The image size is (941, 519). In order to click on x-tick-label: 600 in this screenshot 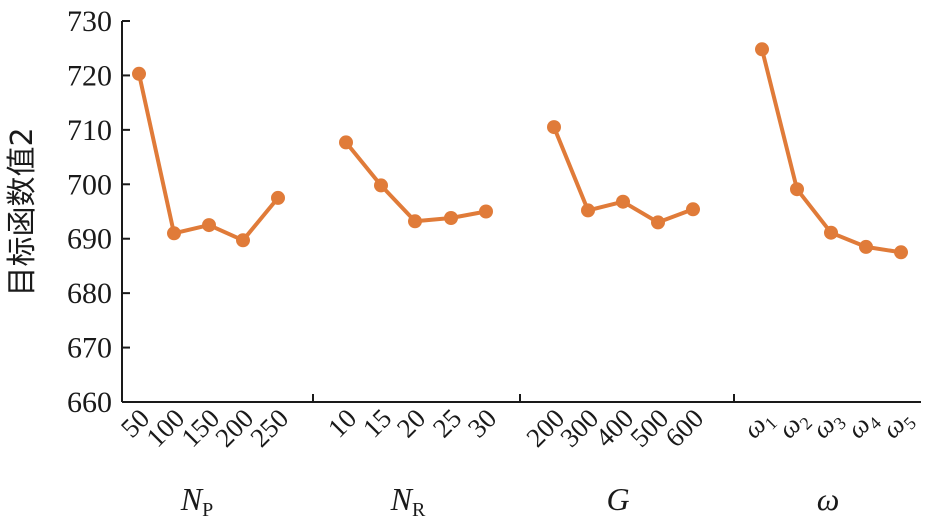, I will do `click(684, 428)`.